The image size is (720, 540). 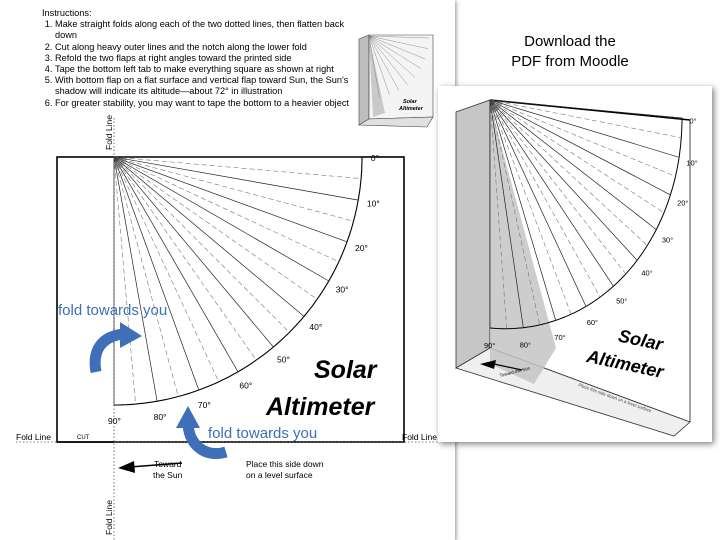 I want to click on assembled-thumbnail: Solar Altimeter, so click(x=395, y=81).